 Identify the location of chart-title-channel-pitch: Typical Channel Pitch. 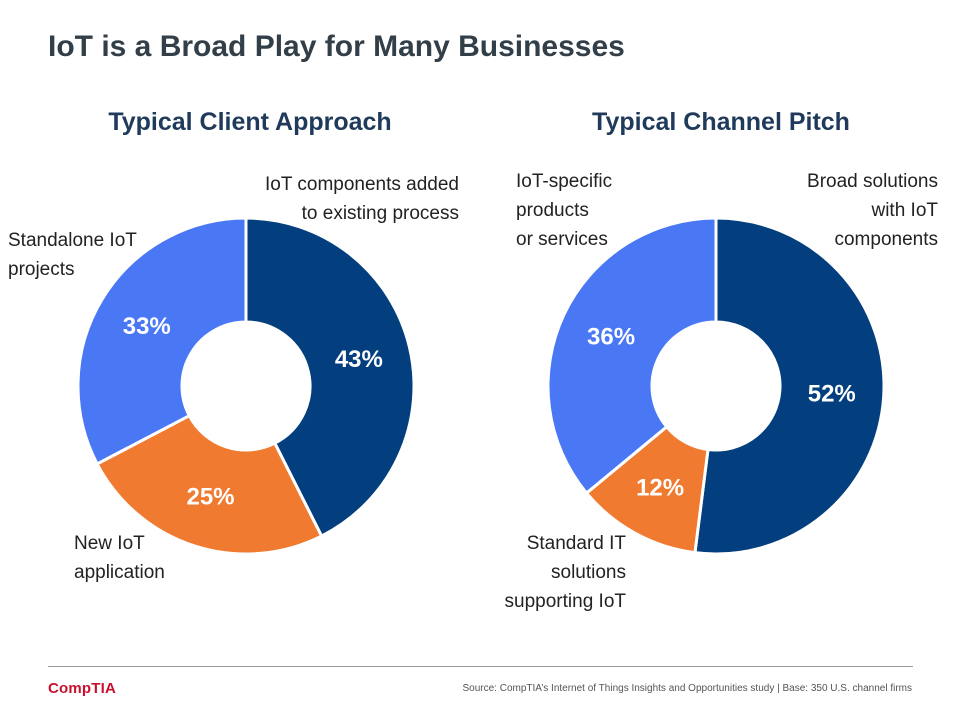
(721, 122).